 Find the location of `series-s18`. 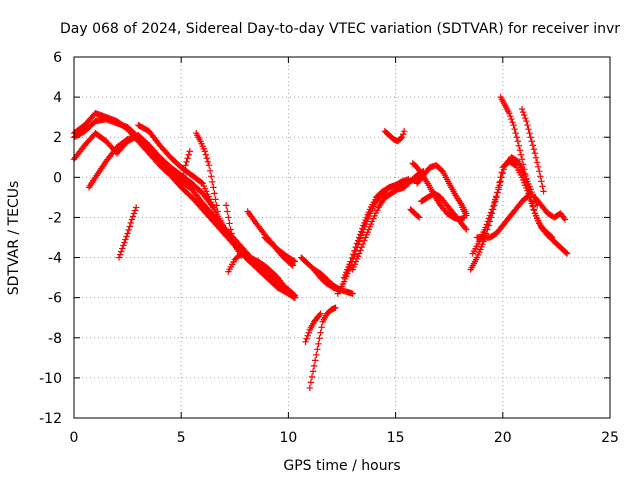

series-s18 is located at coordinates (376, 228).